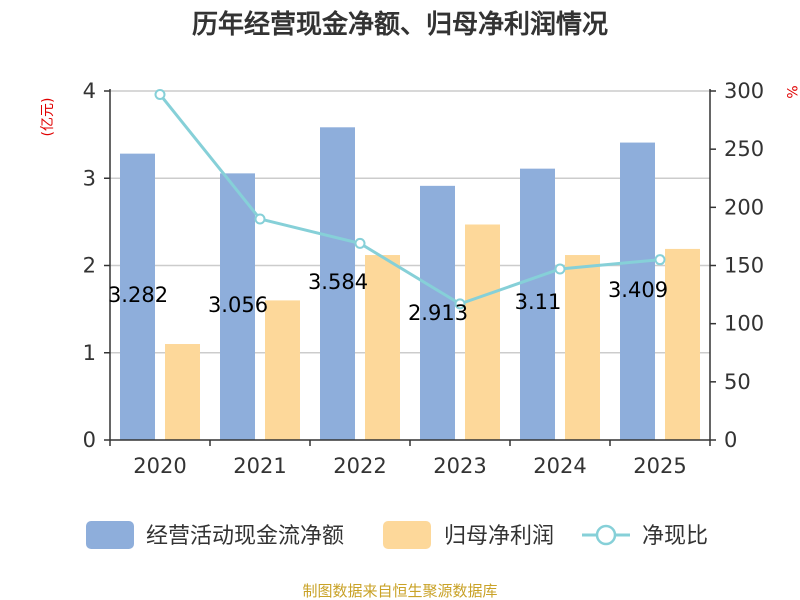 The width and height of the screenshot is (800, 600). What do you see at coordinates (89, 91) in the screenshot?
I see `y-left-tick-label: 4` at bounding box center [89, 91].